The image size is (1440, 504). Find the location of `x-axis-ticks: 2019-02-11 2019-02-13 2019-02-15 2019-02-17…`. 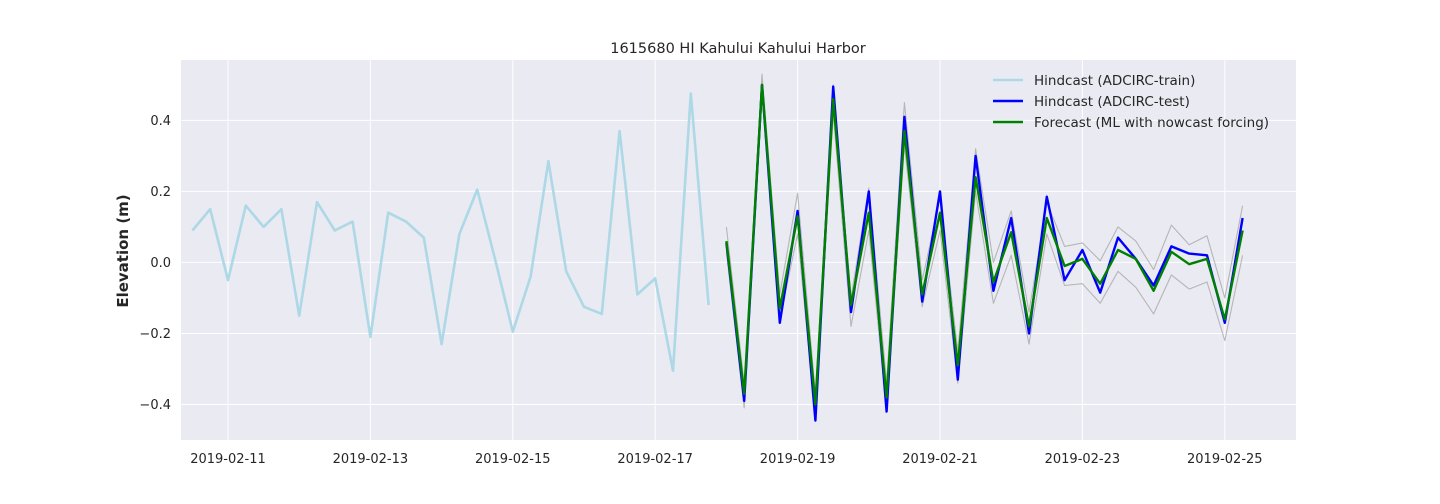

x-axis-ticks: 2019-02-11 2019-02-13 2019-02-15 2019-02-17… is located at coordinates (726, 459).